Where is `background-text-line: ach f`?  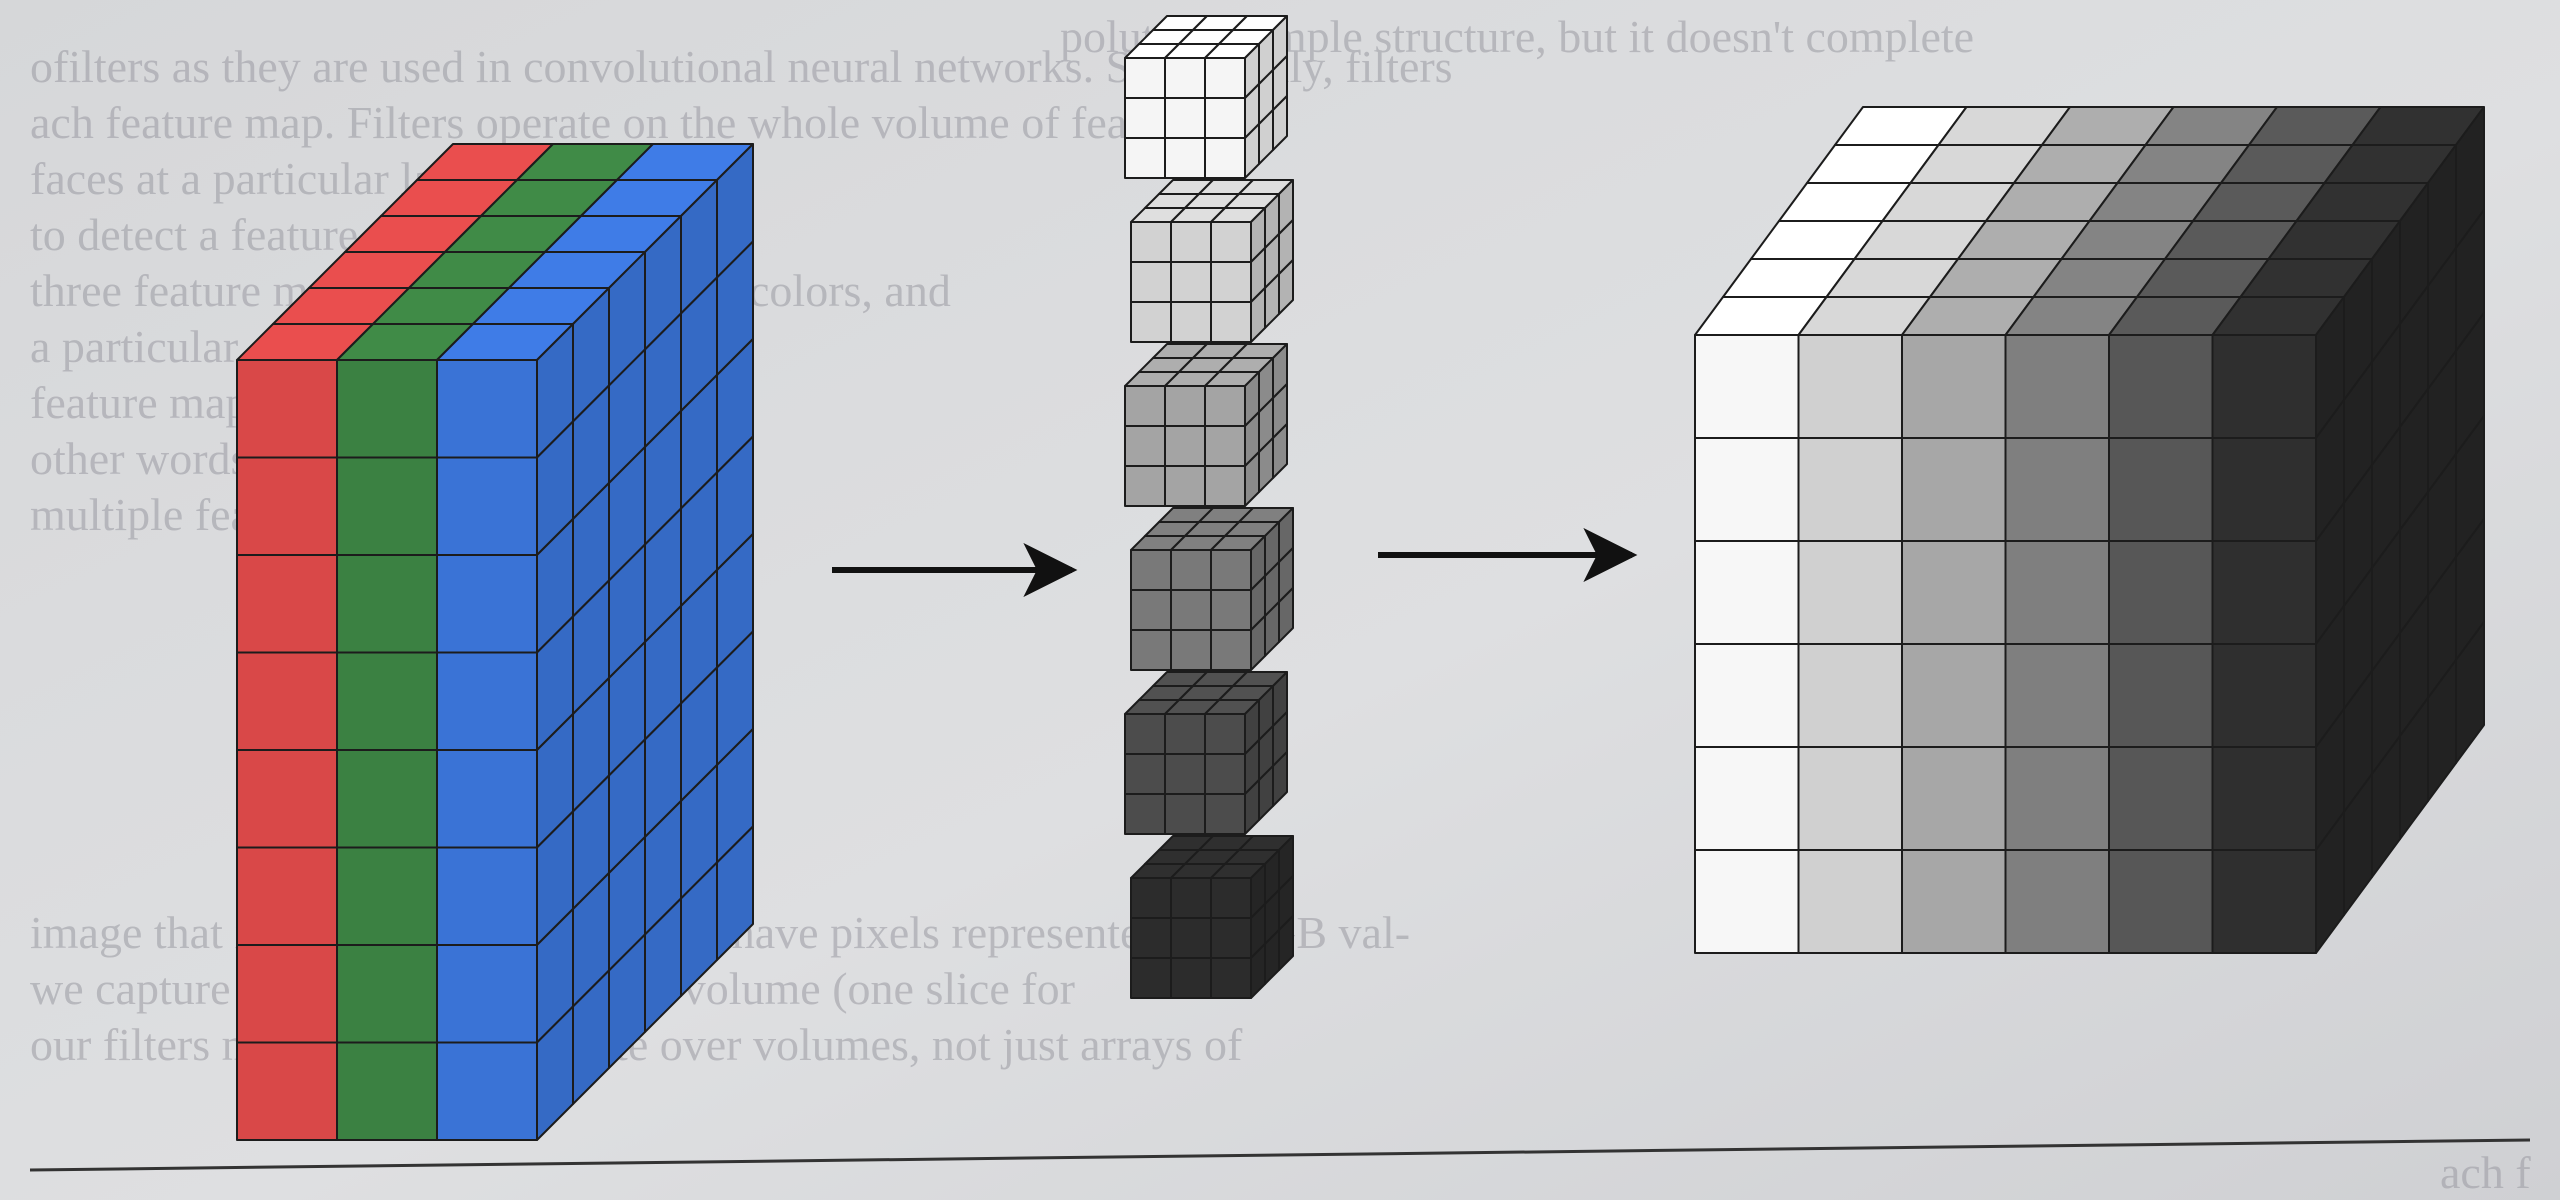
background-text-line: ach f is located at coordinates (2485, 1172).